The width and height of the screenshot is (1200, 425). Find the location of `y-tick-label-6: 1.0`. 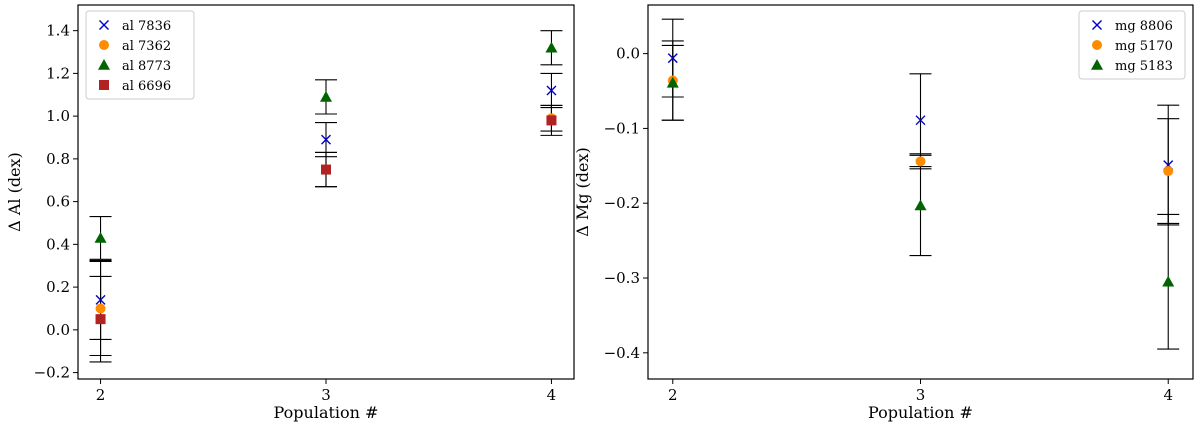

y-tick-label-6: 1.0 is located at coordinates (58, 116).